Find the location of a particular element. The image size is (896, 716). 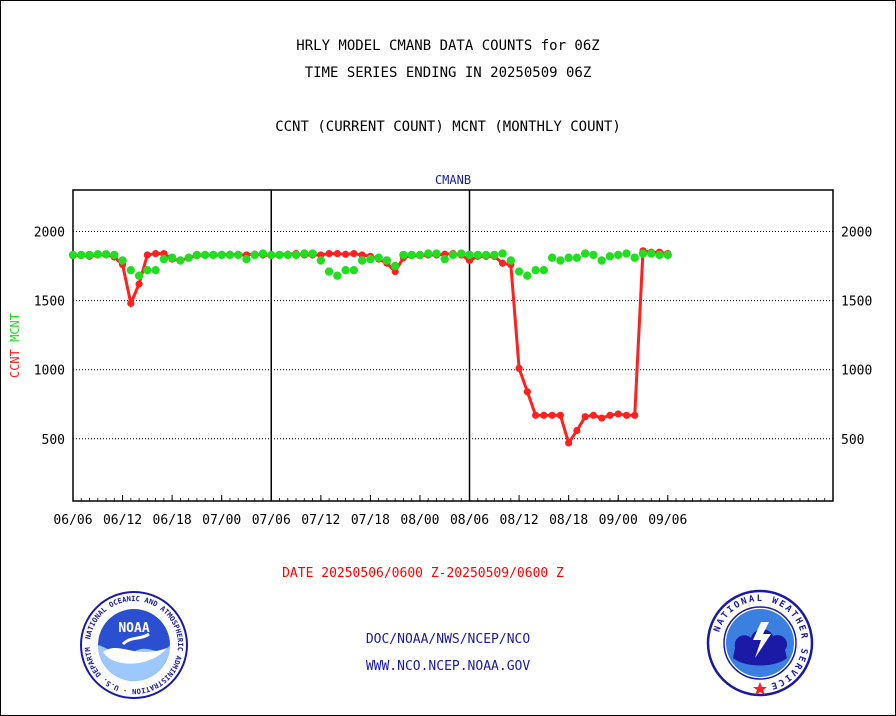

y-axis-label-ccnt: CCNT is located at coordinates (15, 360).